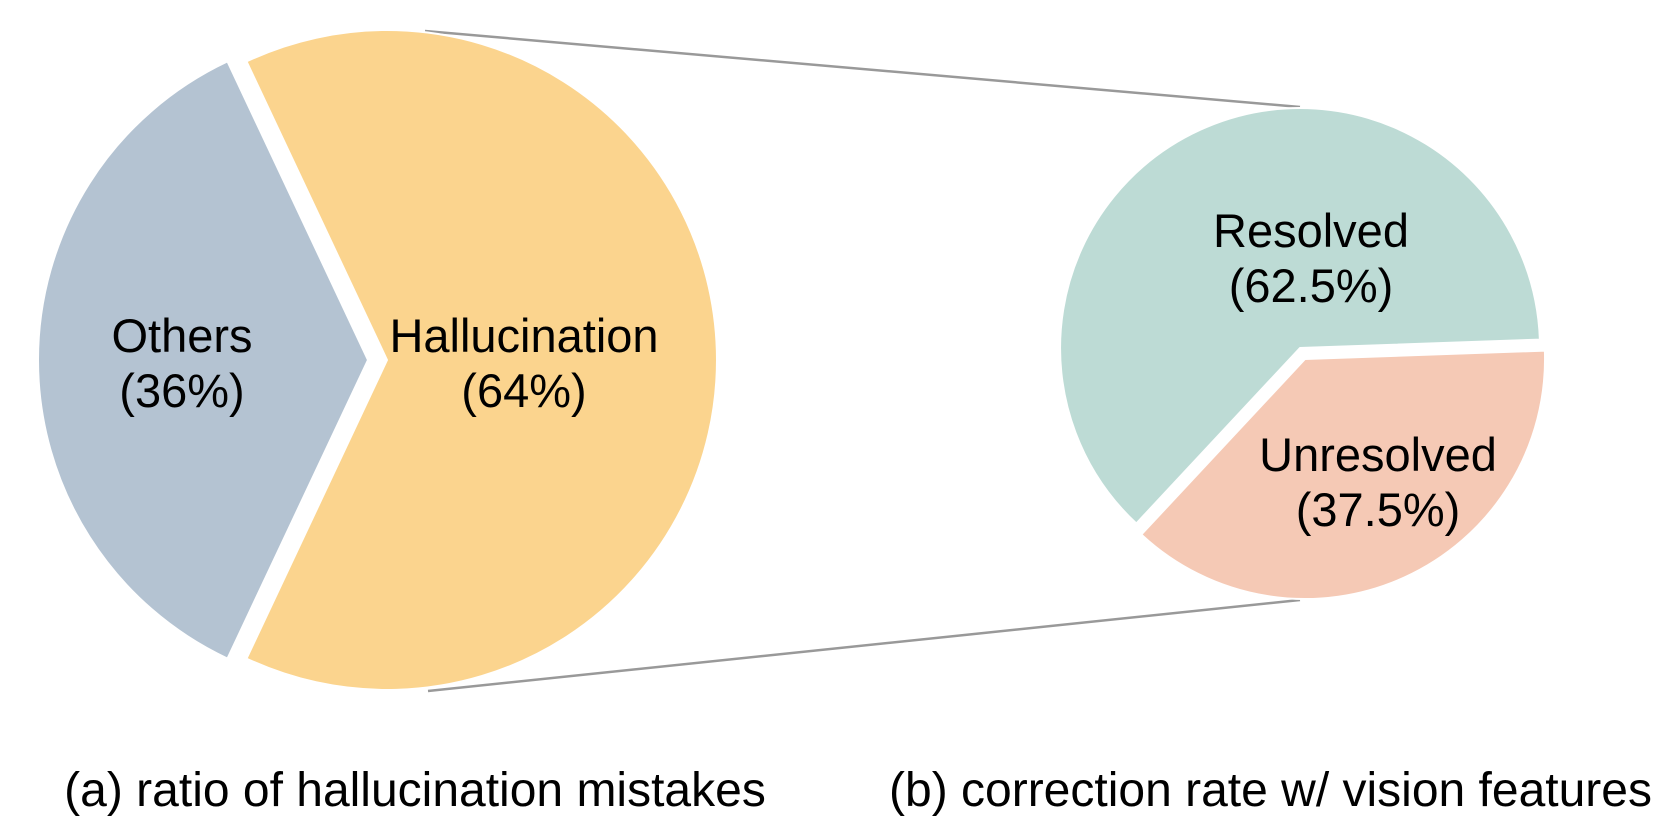 Image resolution: width=1661 pixels, height=832 pixels. What do you see at coordinates (181, 363) in the screenshot?
I see `pie-a-label-others: Others (36%)` at bounding box center [181, 363].